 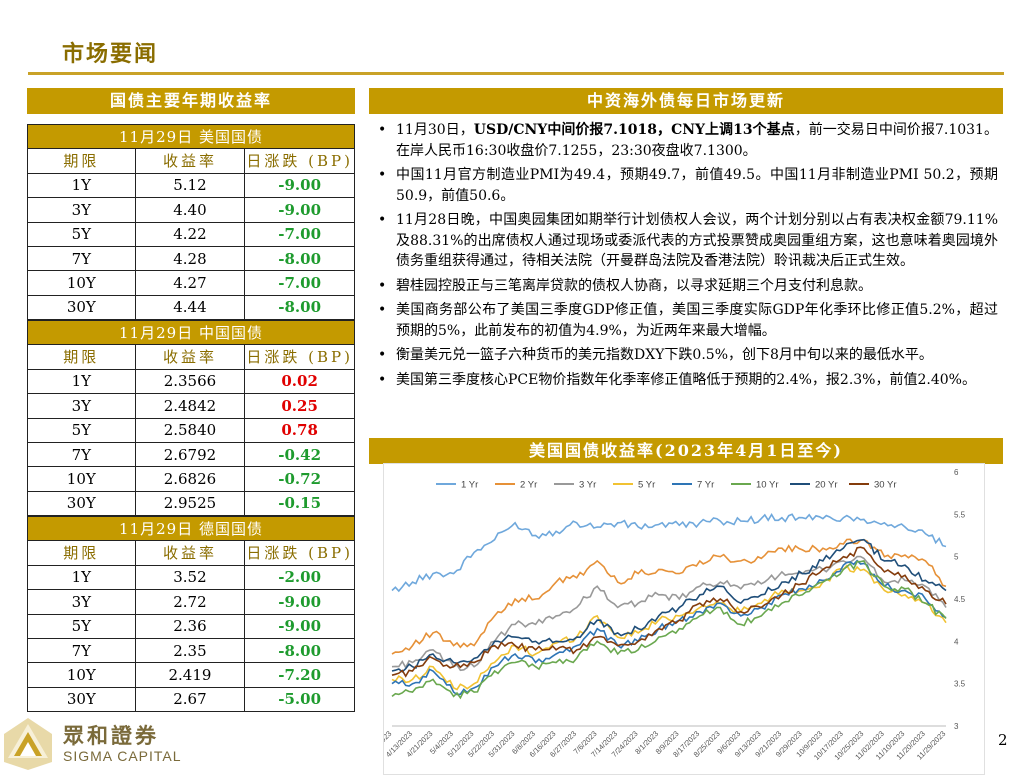 What do you see at coordinates (191, 210) in the screenshot?
I see `table-row: 3Y 4.40 -9.00` at bounding box center [191, 210].